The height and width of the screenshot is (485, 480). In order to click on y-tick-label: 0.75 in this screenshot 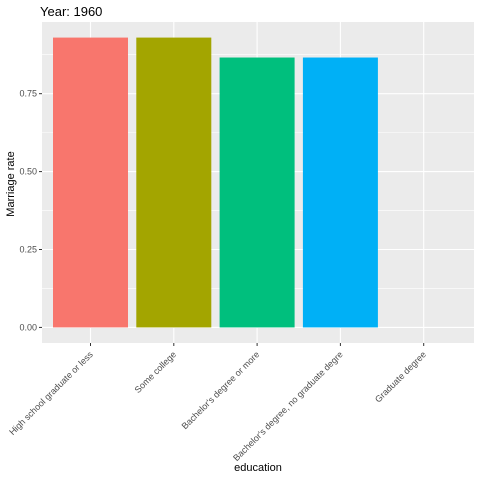, I will do `click(28, 94)`.